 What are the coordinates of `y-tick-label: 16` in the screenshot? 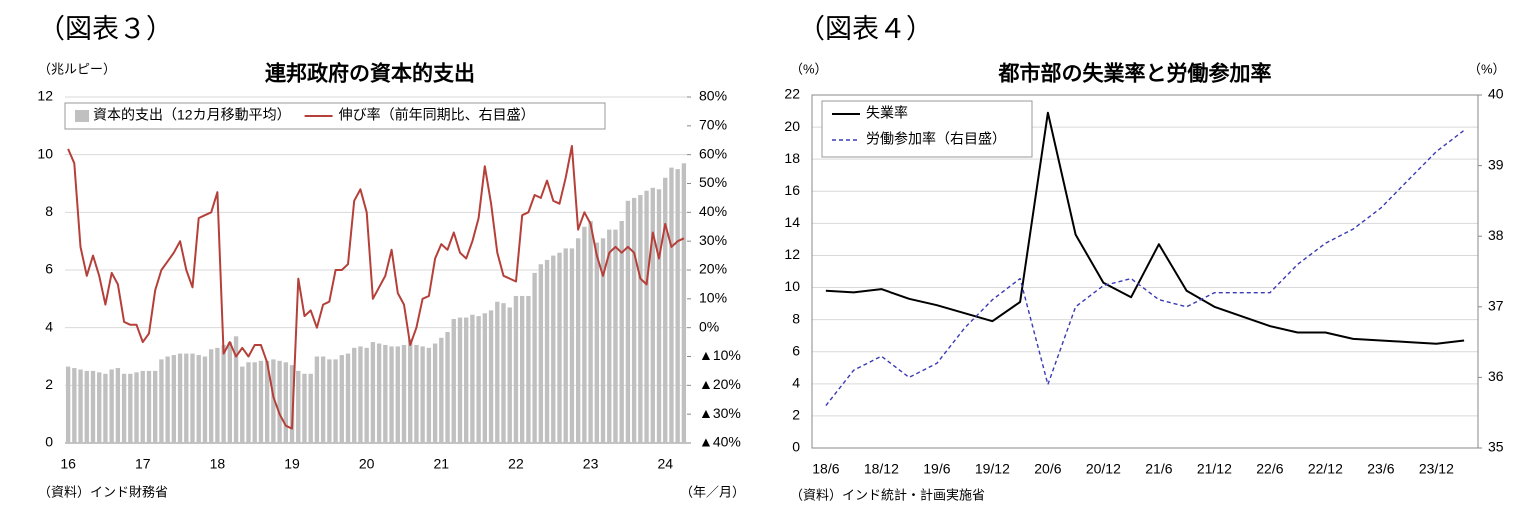 It's located at (792, 190).